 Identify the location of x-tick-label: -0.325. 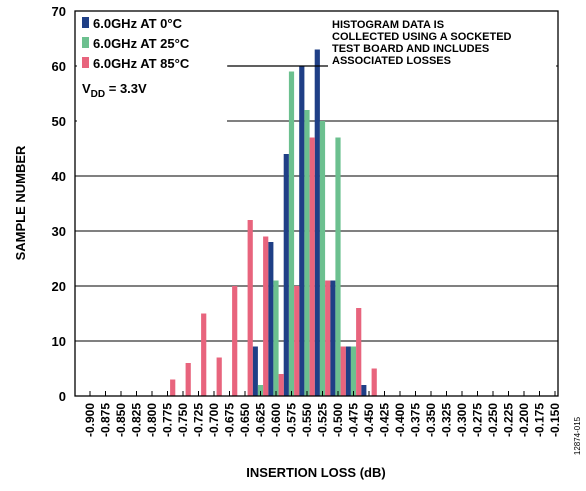
(447, 420).